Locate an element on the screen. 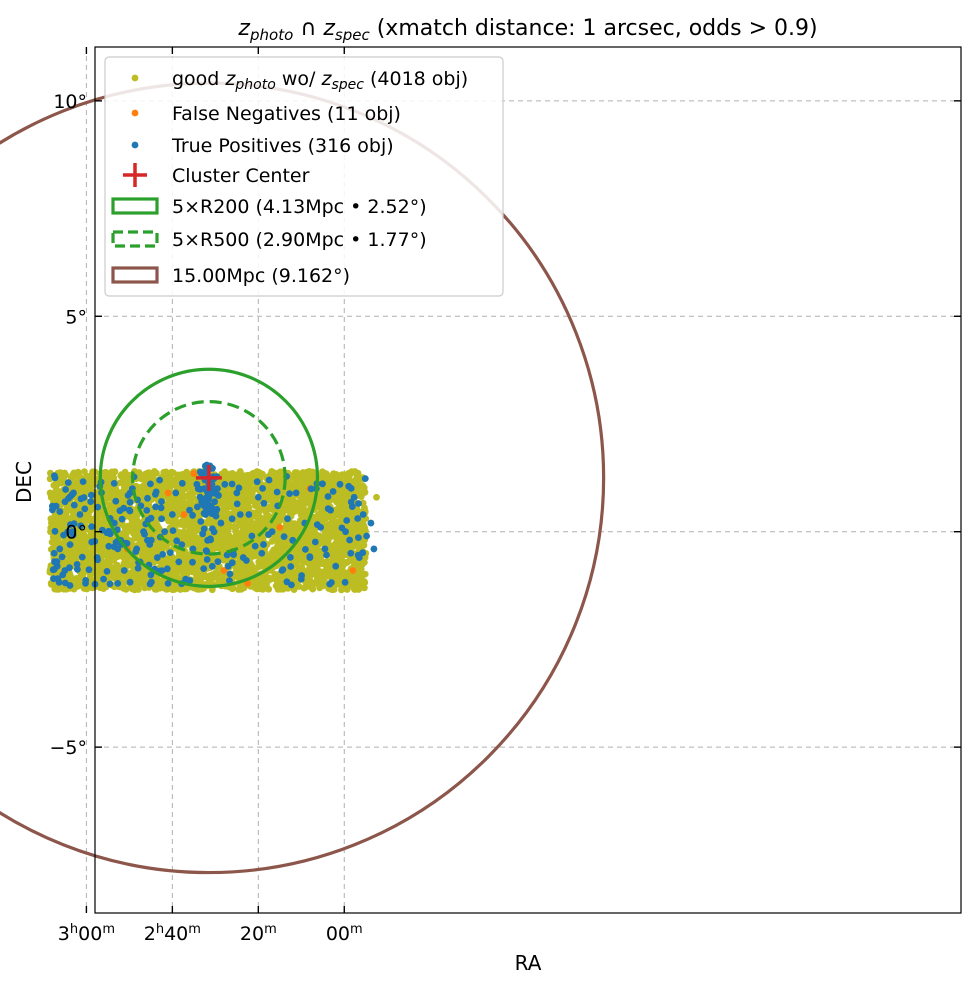 Image resolution: width=976 pixels, height=989 pixels. legend-label: 5×R500 (2.90Mpc • 1.77°) is located at coordinates (299, 240).